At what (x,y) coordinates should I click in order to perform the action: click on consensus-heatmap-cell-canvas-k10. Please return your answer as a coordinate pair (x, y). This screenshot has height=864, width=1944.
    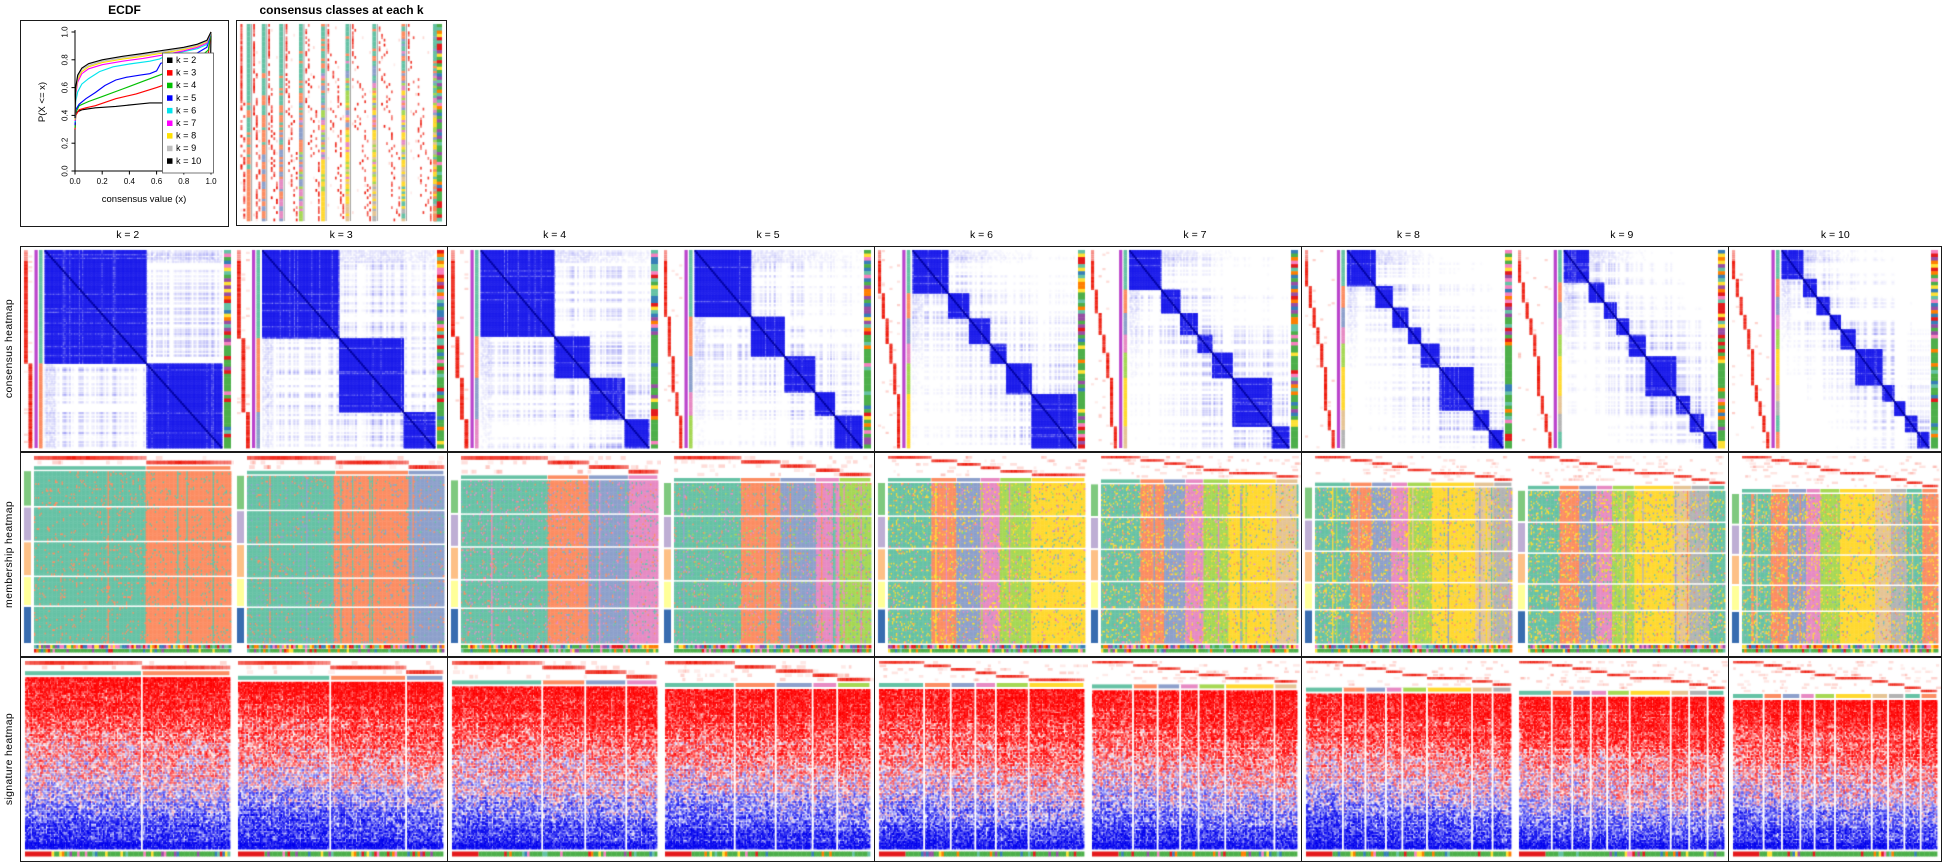
    Looking at the image, I should click on (1834, 349).